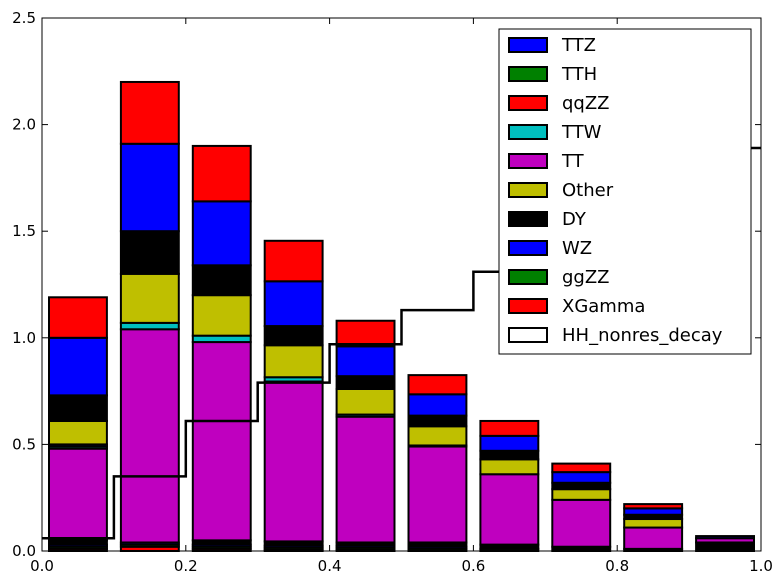 This screenshot has height=586, width=783. What do you see at coordinates (642, 335) in the screenshot?
I see `legend-label-hh_nonres_decay: HH_nonres_decay` at bounding box center [642, 335].